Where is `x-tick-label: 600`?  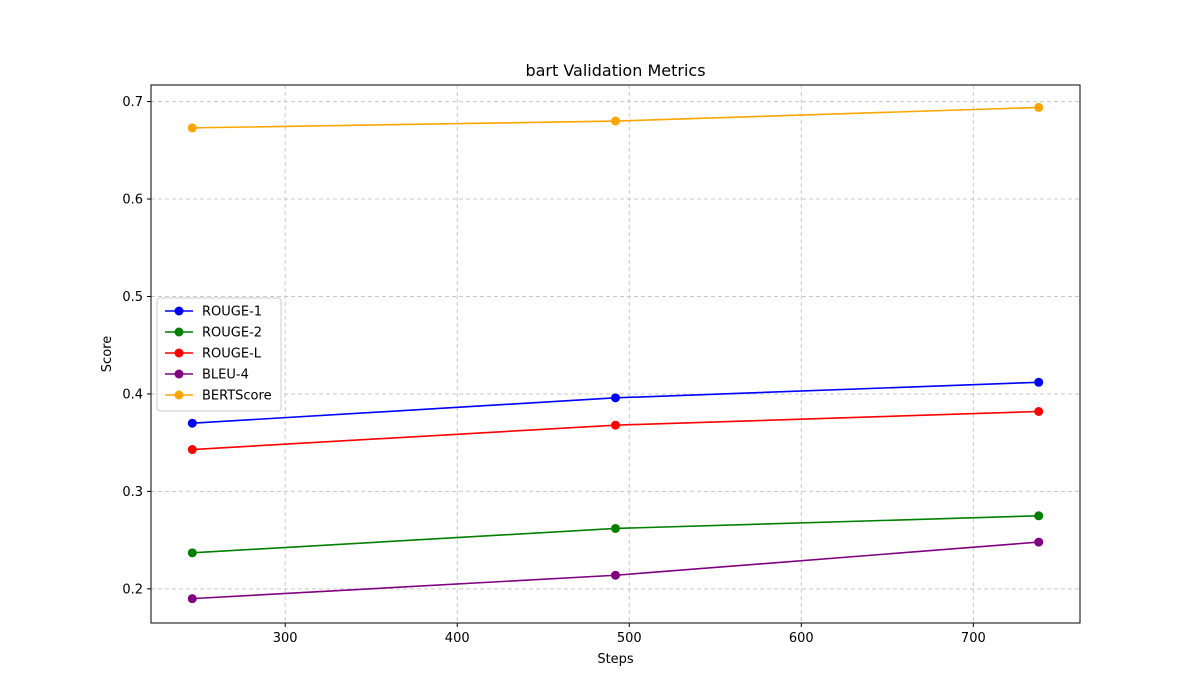
x-tick-label: 600 is located at coordinates (801, 638).